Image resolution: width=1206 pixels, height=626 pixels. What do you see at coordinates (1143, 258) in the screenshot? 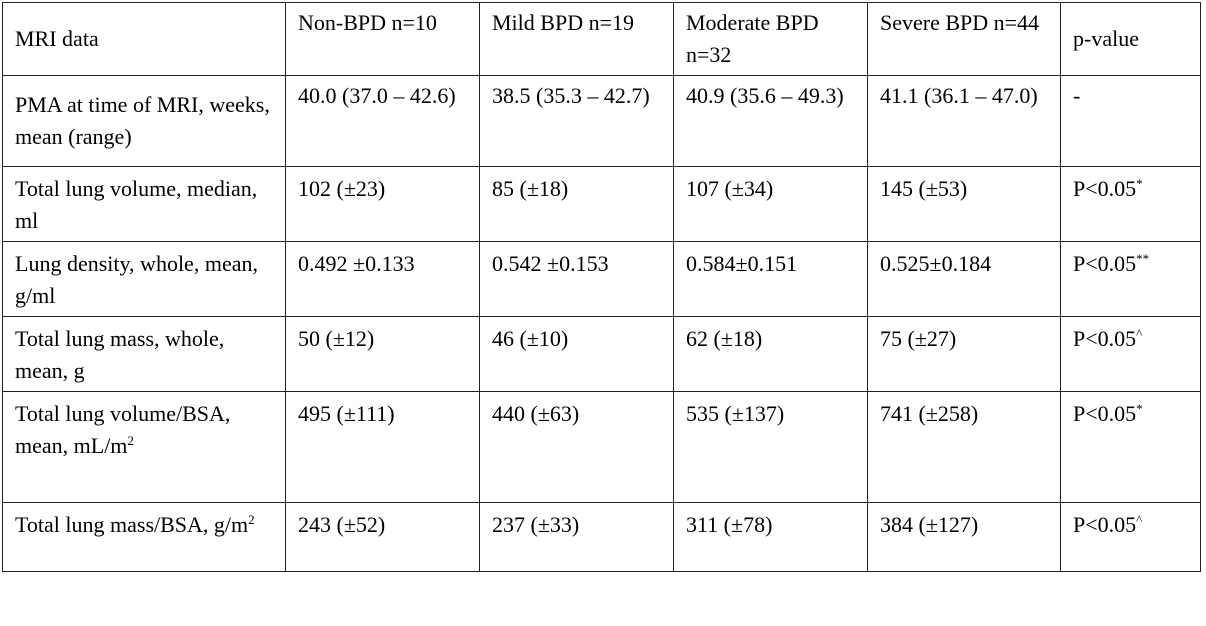
I see `p-value-marker: **` at bounding box center [1143, 258].